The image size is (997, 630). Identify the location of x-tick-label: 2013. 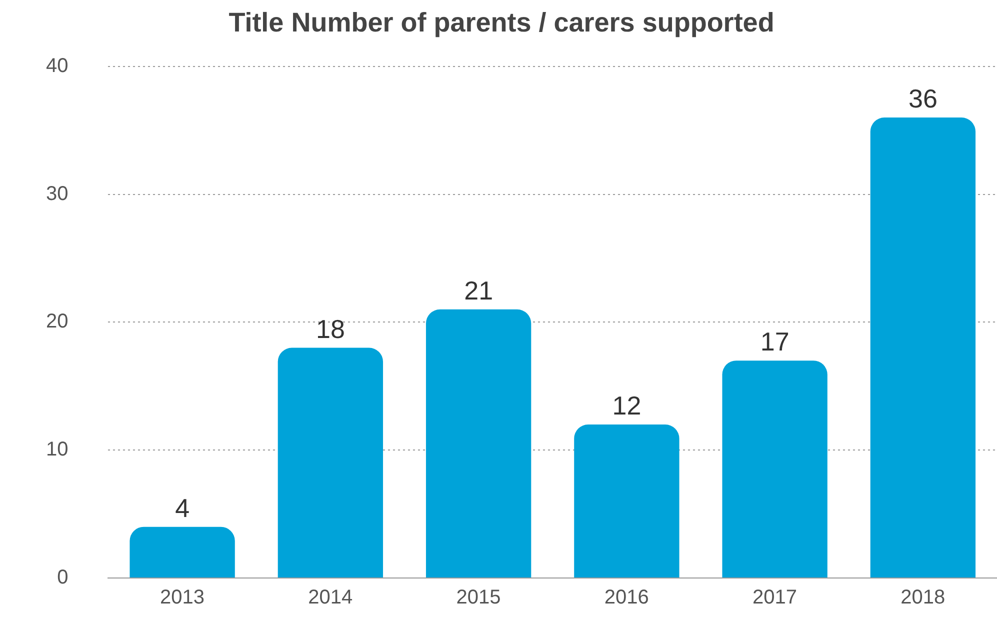
(182, 597).